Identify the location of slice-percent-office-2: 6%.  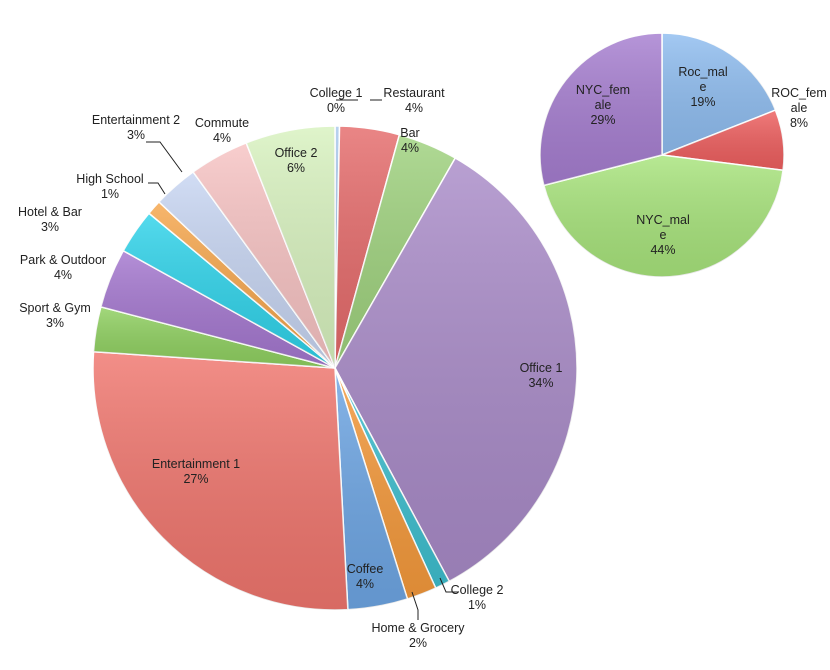
(296, 168).